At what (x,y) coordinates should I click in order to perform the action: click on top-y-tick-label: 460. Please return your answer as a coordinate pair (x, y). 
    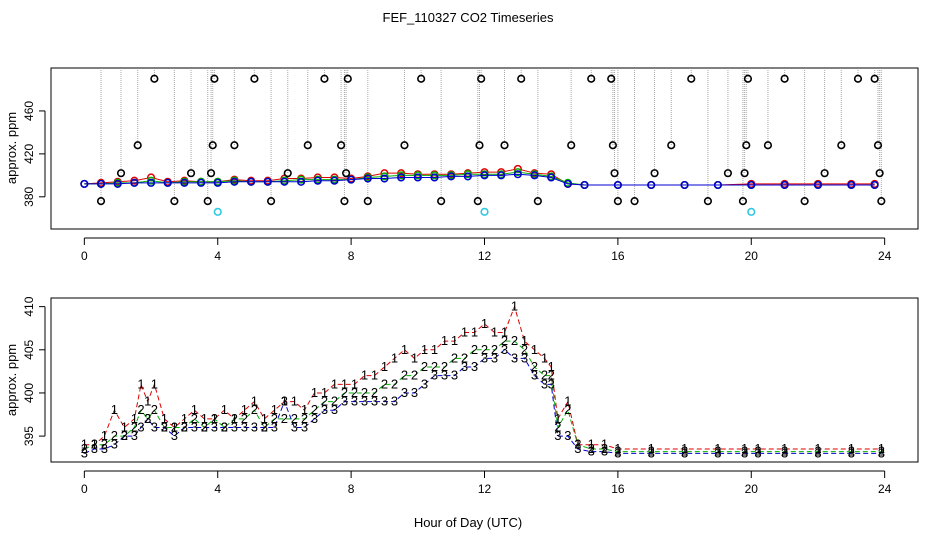
    Looking at the image, I should click on (29, 111).